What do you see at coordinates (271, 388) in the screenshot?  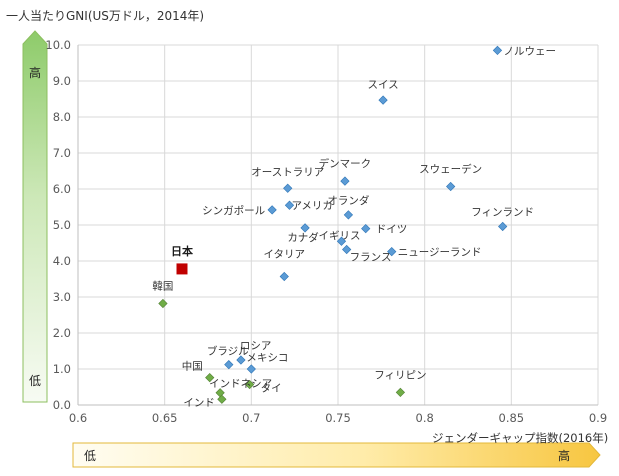 I see `point-label: タイ` at bounding box center [271, 388].